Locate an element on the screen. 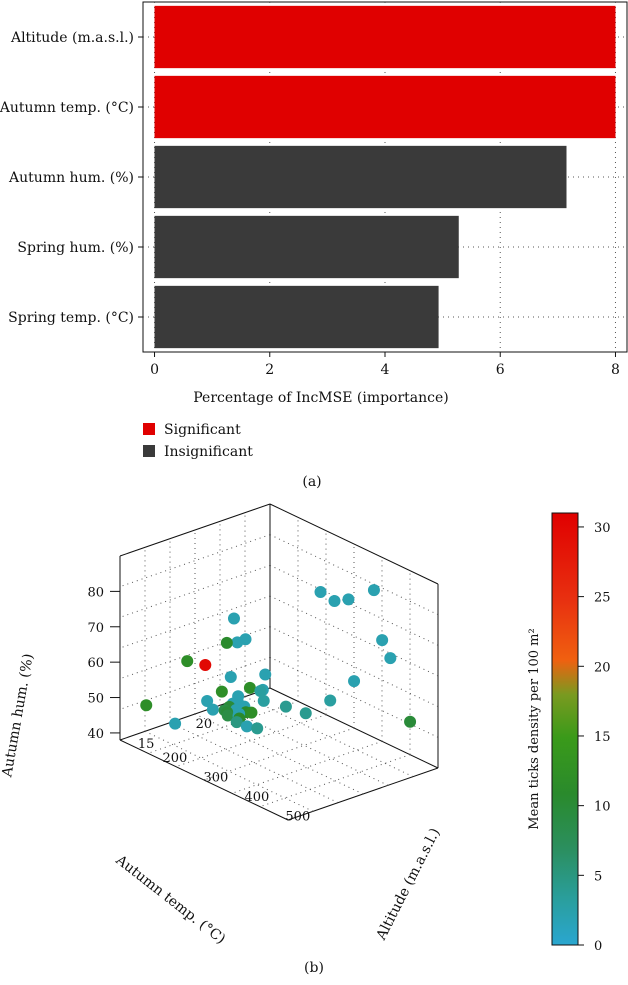  panel-b-y-axis-label: Altitude (m.a.s.l.) is located at coordinates (408, 885).